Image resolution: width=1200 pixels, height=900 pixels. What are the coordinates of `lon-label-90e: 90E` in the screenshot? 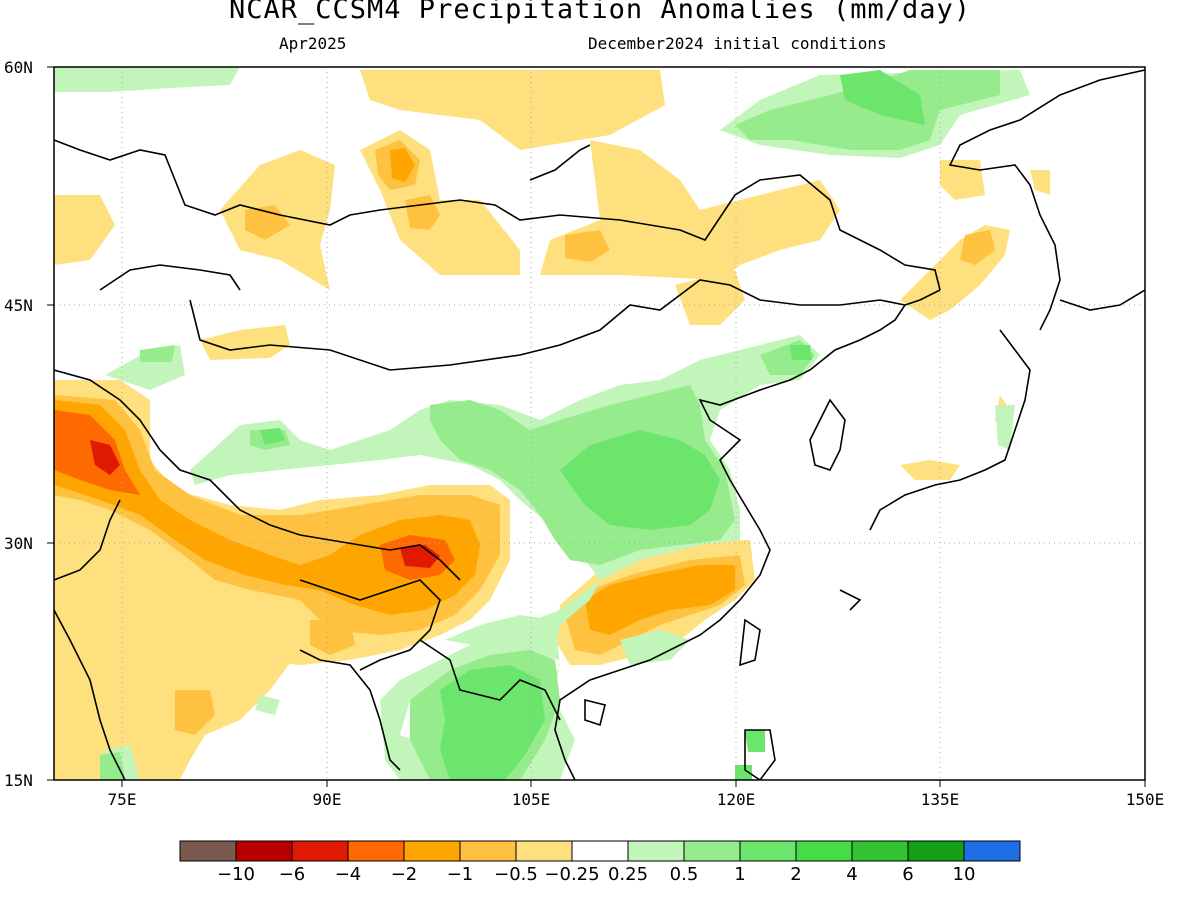 It's located at (327, 799).